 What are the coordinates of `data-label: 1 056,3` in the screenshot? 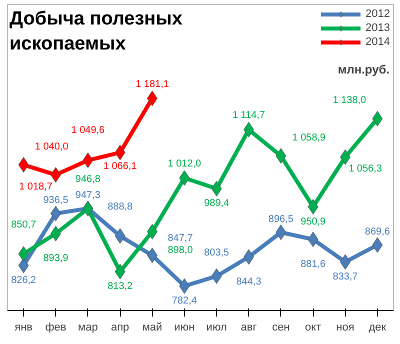 It's located at (365, 169).